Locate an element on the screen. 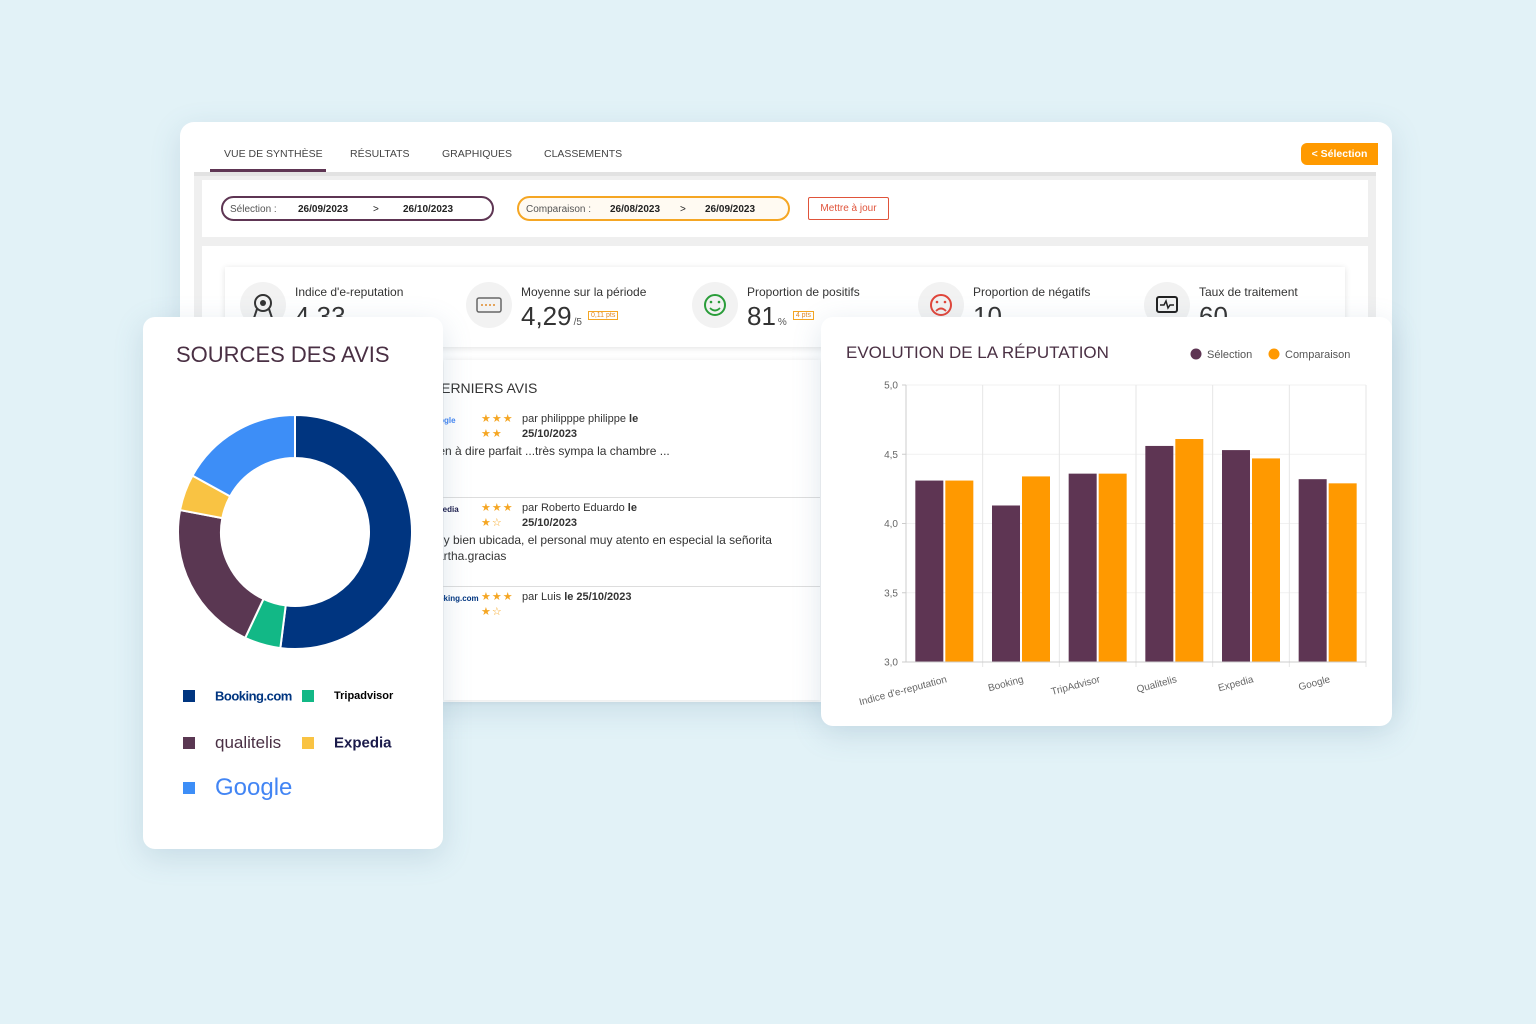 The image size is (1536, 1024). kpi-value-row: 81 % 4 pts is located at coordinates (781, 316).